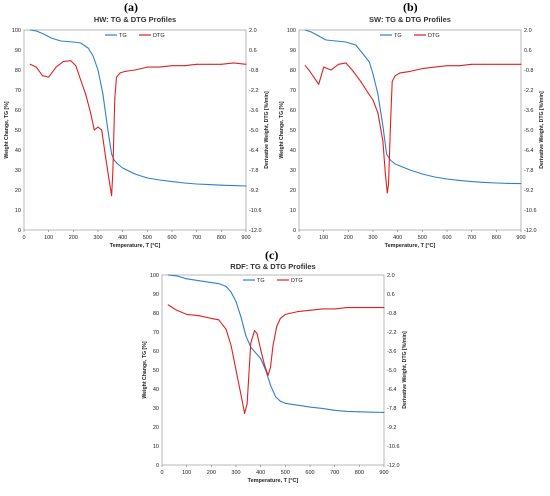 The image size is (550, 496). Describe the element at coordinates (253, 71) in the screenshot. I see `y2-tick-label: -0.8` at that location.